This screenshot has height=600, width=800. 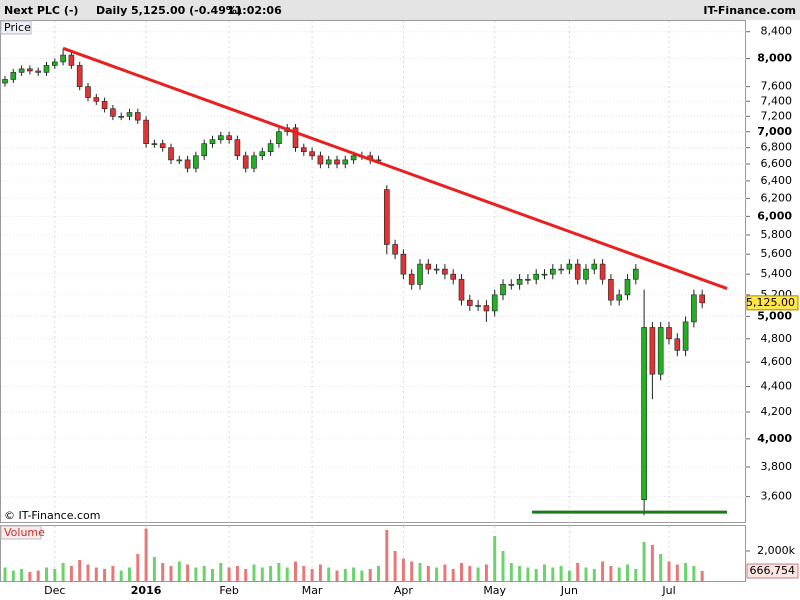 What do you see at coordinates (254, 10) in the screenshot?
I see `time: 11:02:06` at bounding box center [254, 10].